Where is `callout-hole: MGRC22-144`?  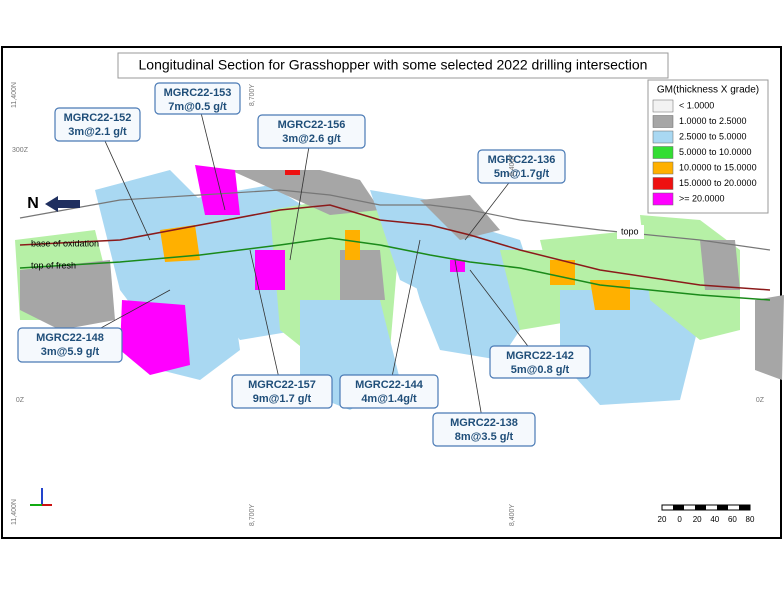
callout-hole: MGRC22-144 is located at coordinates (389, 385).